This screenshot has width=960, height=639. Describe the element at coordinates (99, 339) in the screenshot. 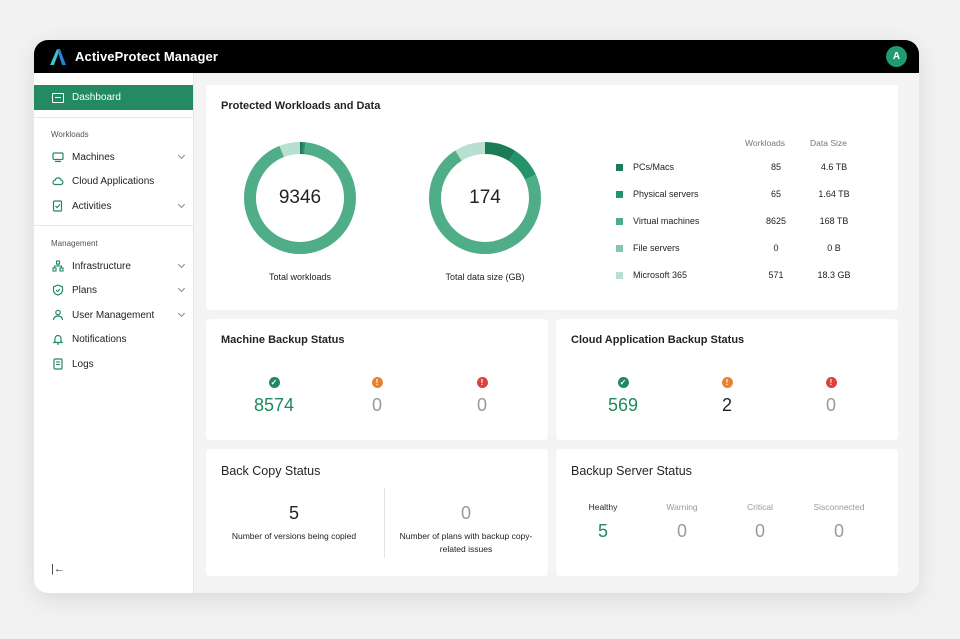

I see `sidebar-item-label: Notifications` at that location.